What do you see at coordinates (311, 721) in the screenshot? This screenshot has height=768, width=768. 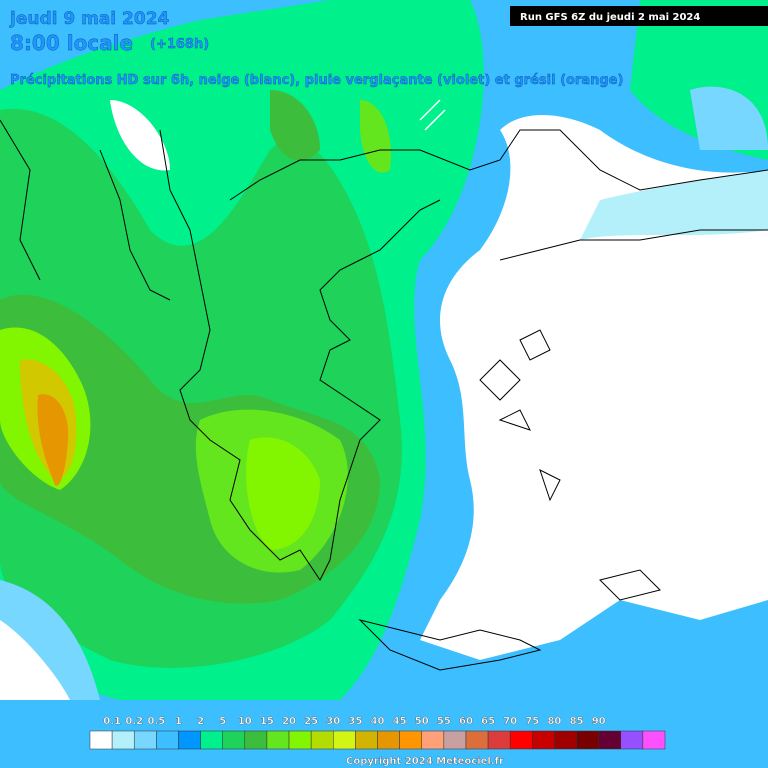 I see `legend-label: 25` at bounding box center [311, 721].